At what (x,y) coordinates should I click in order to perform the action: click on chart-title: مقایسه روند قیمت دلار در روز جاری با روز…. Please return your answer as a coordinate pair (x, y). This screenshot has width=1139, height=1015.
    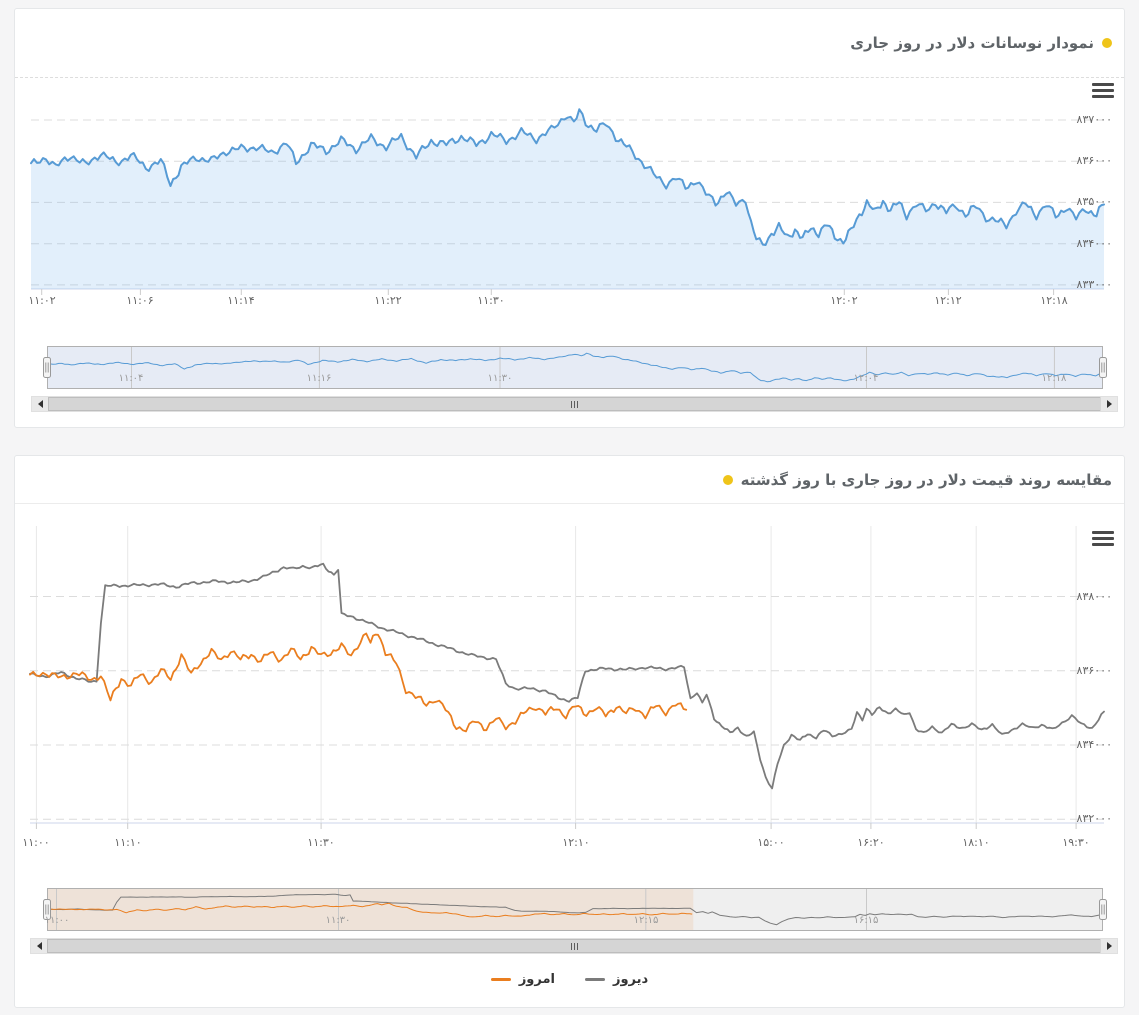
    Looking at the image, I should click on (926, 479).